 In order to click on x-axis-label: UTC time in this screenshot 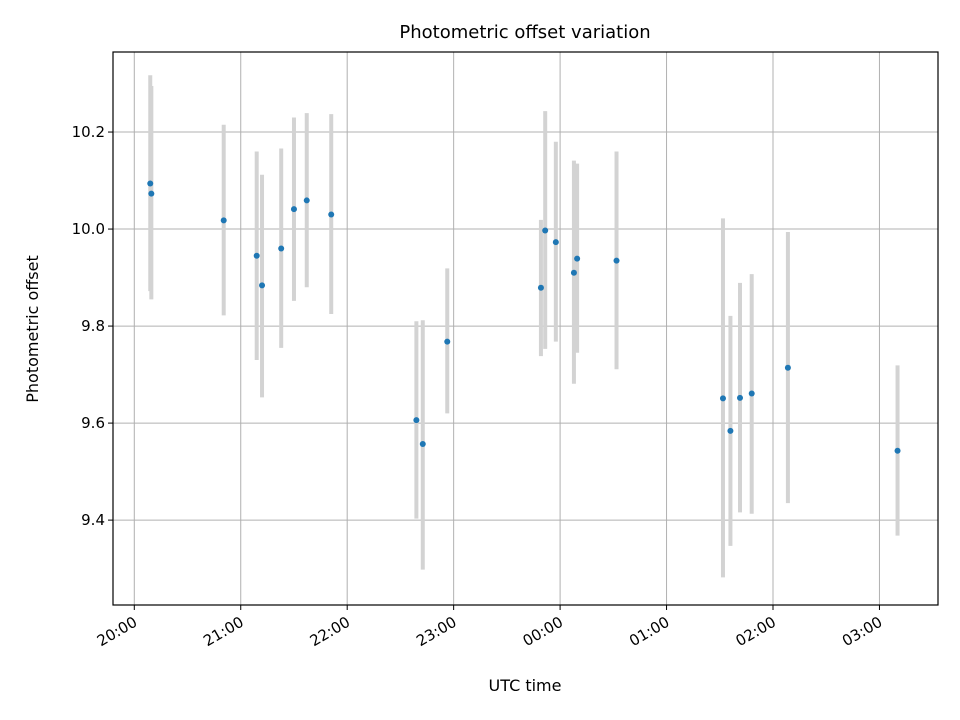, I will do `click(525, 685)`.